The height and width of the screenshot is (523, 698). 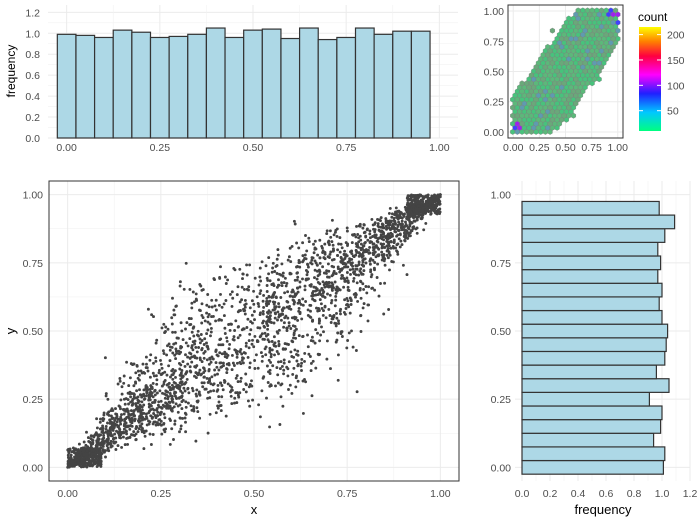 I want to click on x-histogram-y-tick-label: 0.8, so click(x=32, y=55).